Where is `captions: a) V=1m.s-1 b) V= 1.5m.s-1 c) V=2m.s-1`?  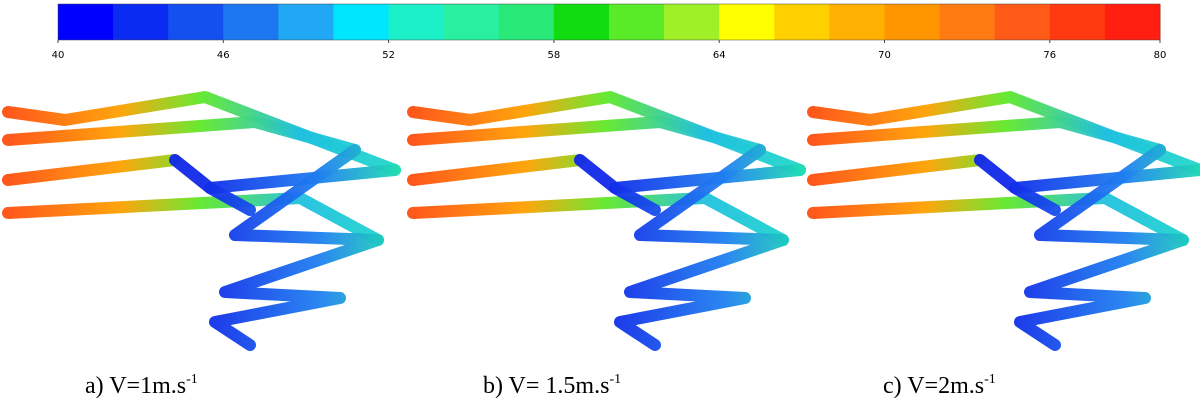 captions: a) V=1m.s-1 b) V= 1.5m.s-1 c) V=2m.s-1 is located at coordinates (540, 385).